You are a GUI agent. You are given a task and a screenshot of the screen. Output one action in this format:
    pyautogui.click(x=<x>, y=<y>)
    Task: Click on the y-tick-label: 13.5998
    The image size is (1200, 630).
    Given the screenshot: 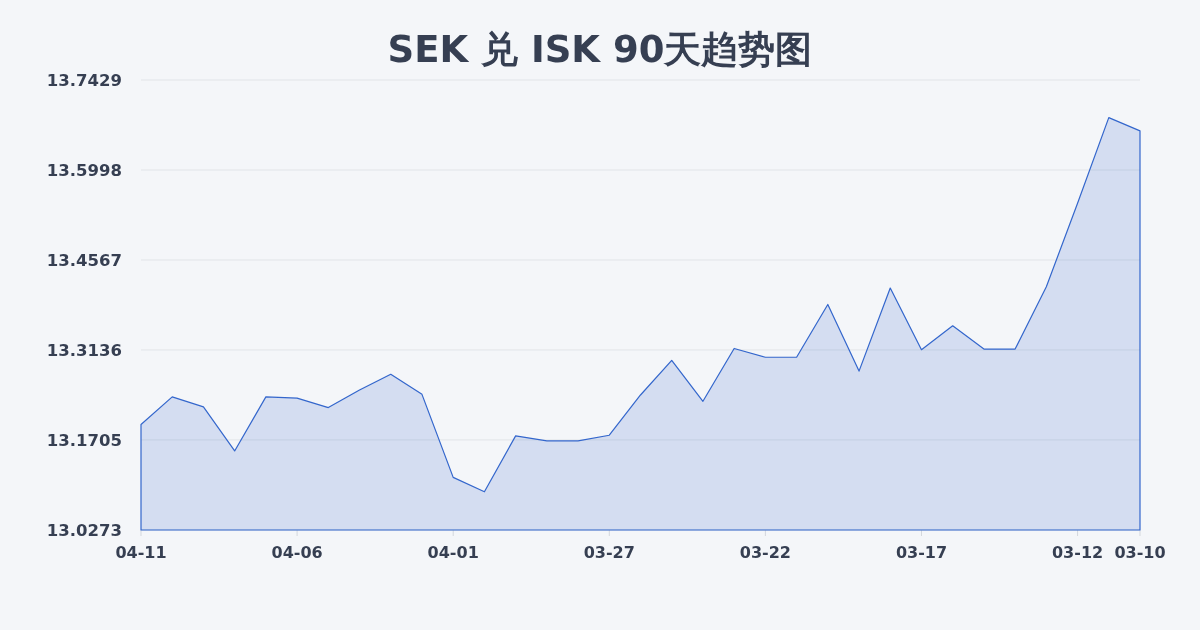 What is the action you would take?
    pyautogui.click(x=84, y=170)
    